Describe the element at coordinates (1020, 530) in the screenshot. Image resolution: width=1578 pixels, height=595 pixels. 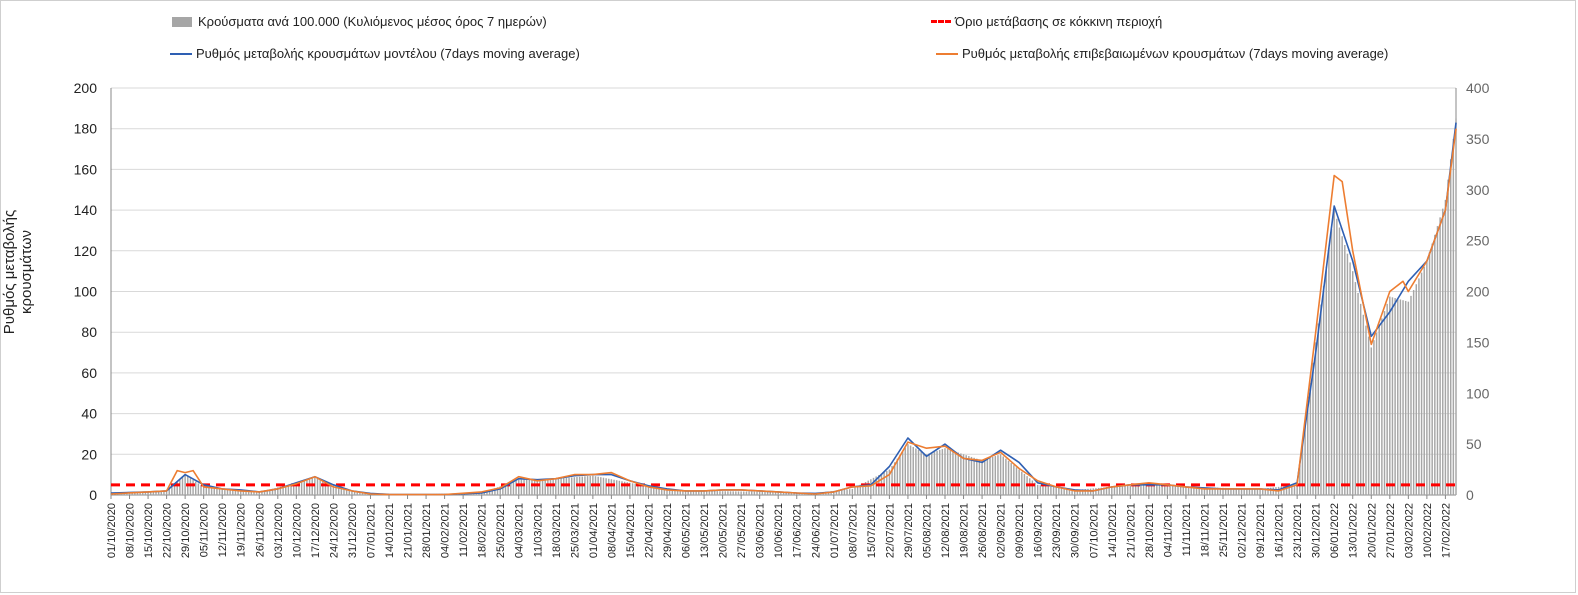
I see `x-tick-label: 09/09/2021` at that location.